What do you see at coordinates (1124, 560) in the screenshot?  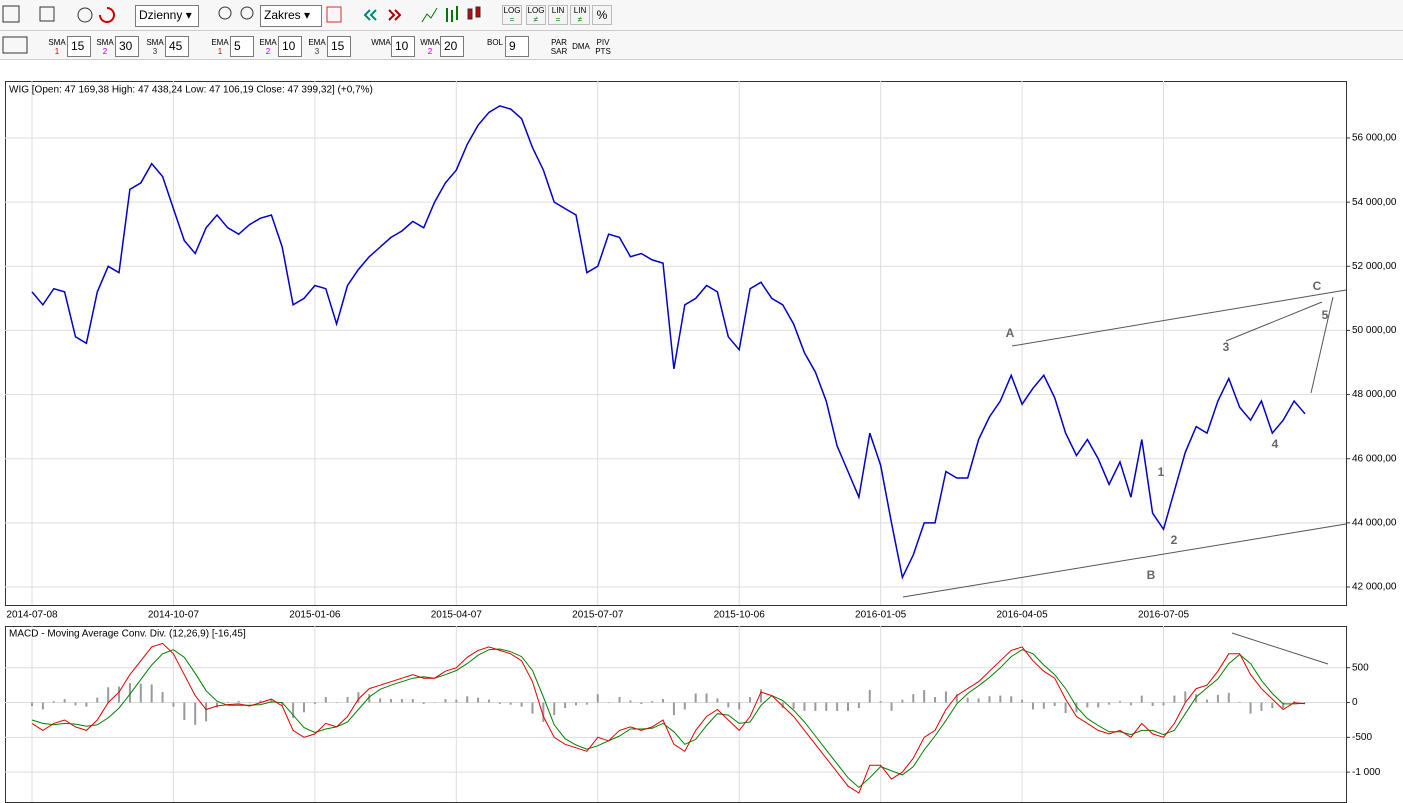 I see `trend-line` at bounding box center [1124, 560].